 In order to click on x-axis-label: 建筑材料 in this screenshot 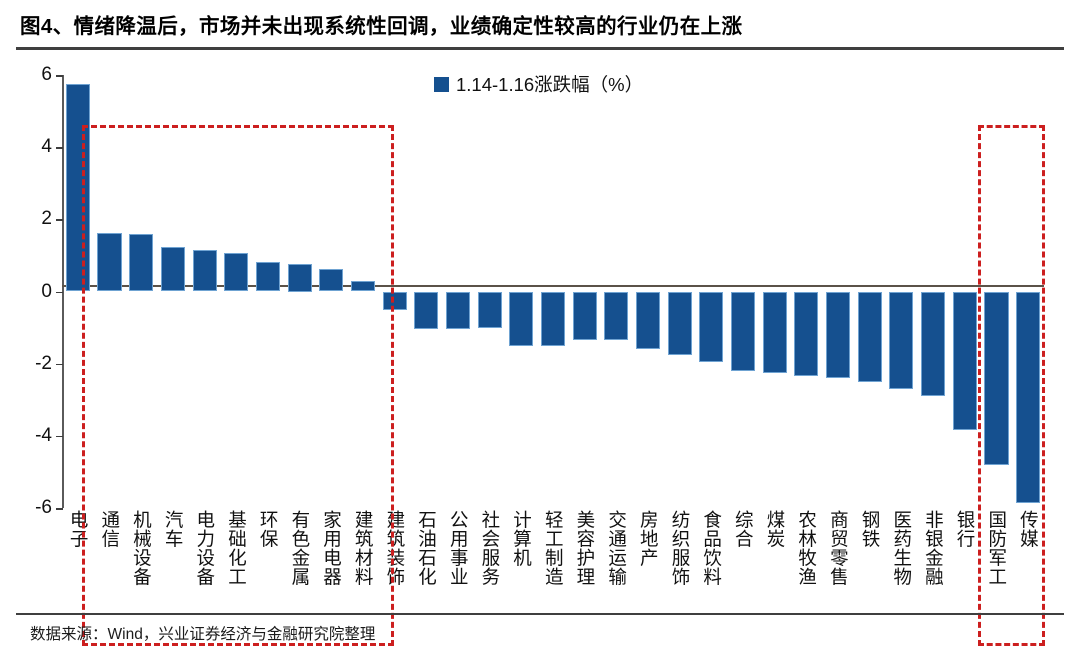, I will do `click(363, 550)`.